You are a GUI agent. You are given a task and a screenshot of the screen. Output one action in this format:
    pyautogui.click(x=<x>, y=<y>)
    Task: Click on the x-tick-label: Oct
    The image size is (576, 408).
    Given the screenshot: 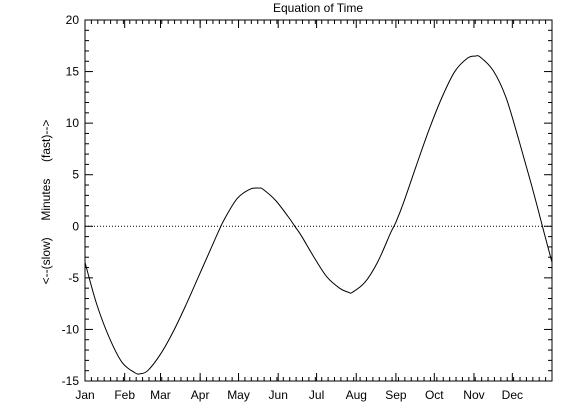 What is the action you would take?
    pyautogui.click(x=434, y=395)
    